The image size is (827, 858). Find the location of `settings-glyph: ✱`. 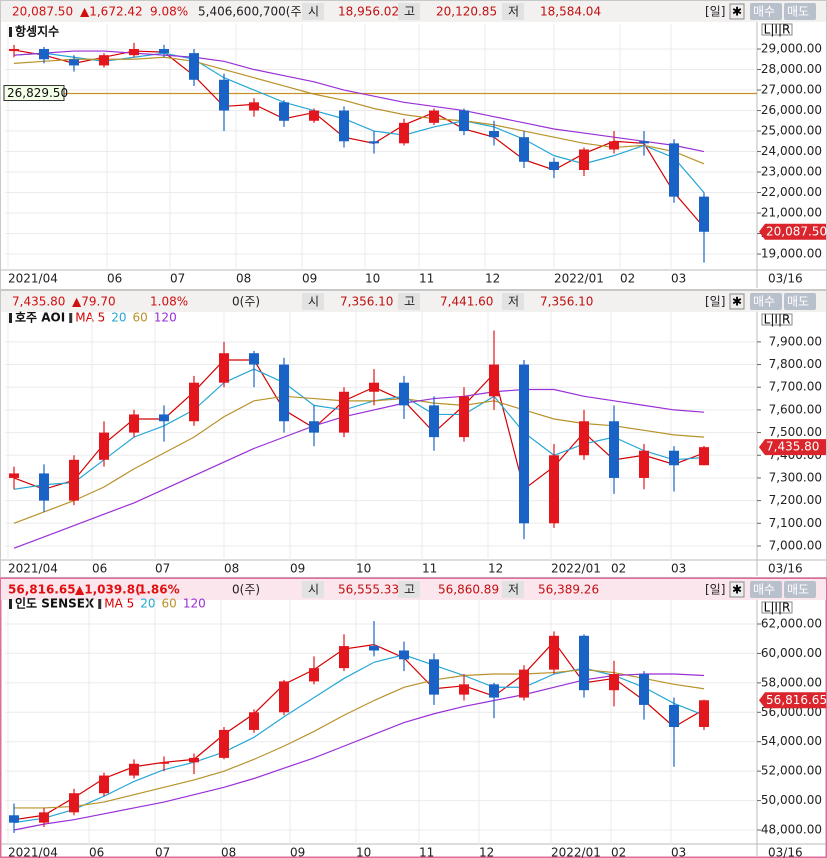

settings-glyph: ✱ is located at coordinates (737, 12).